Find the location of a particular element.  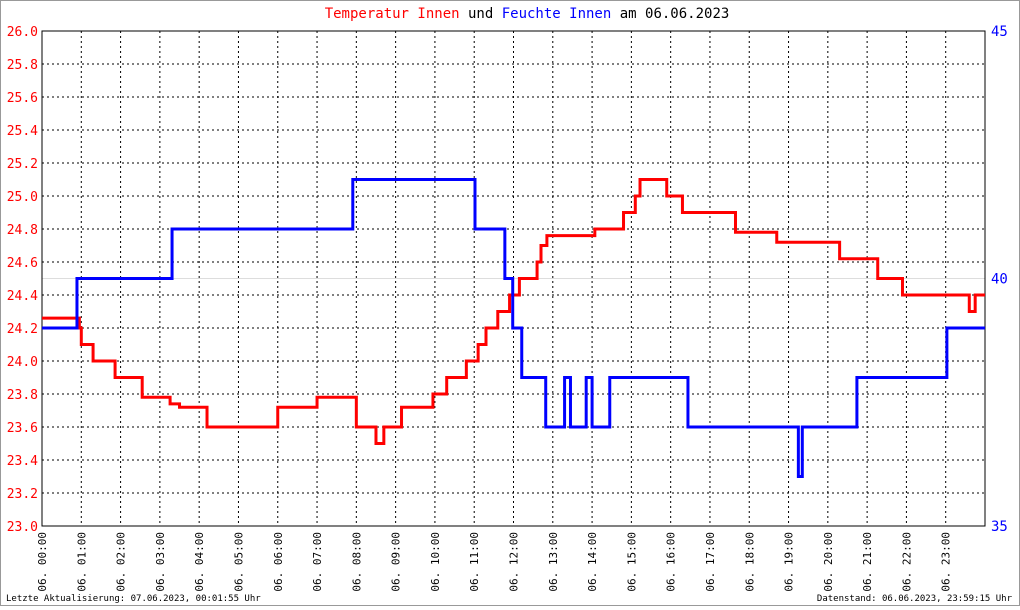

footer-right: Datenstand: 06.06.2023, 23:59:15 Uhr is located at coordinates (915, 599).